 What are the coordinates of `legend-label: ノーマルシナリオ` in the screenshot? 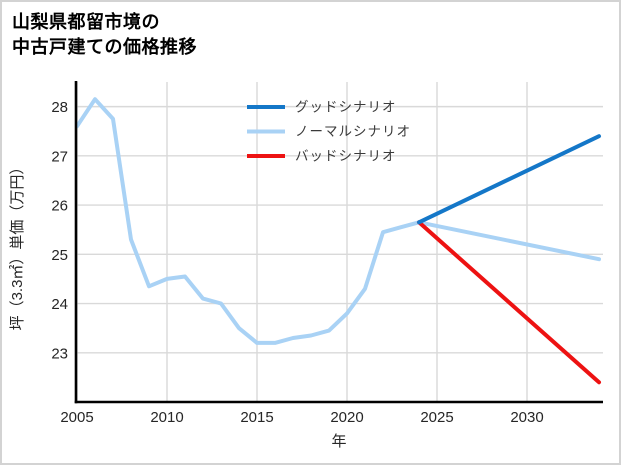 It's located at (353, 131).